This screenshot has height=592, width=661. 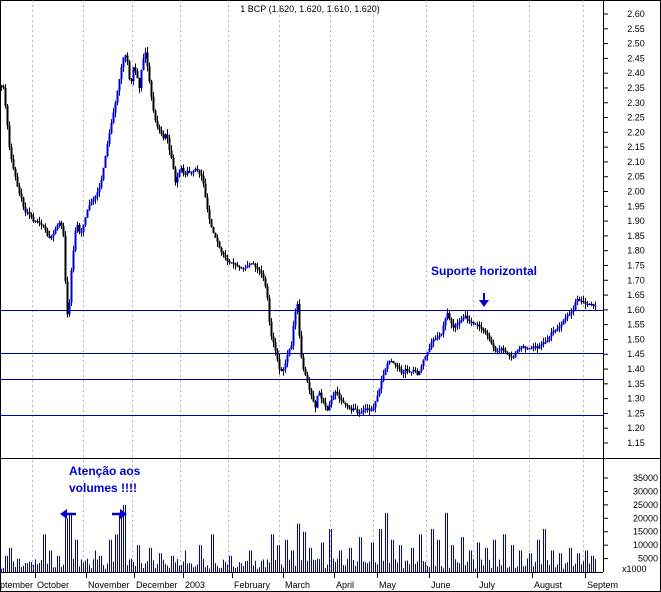 I want to click on price-tick-label: 1.15, so click(x=636, y=443).